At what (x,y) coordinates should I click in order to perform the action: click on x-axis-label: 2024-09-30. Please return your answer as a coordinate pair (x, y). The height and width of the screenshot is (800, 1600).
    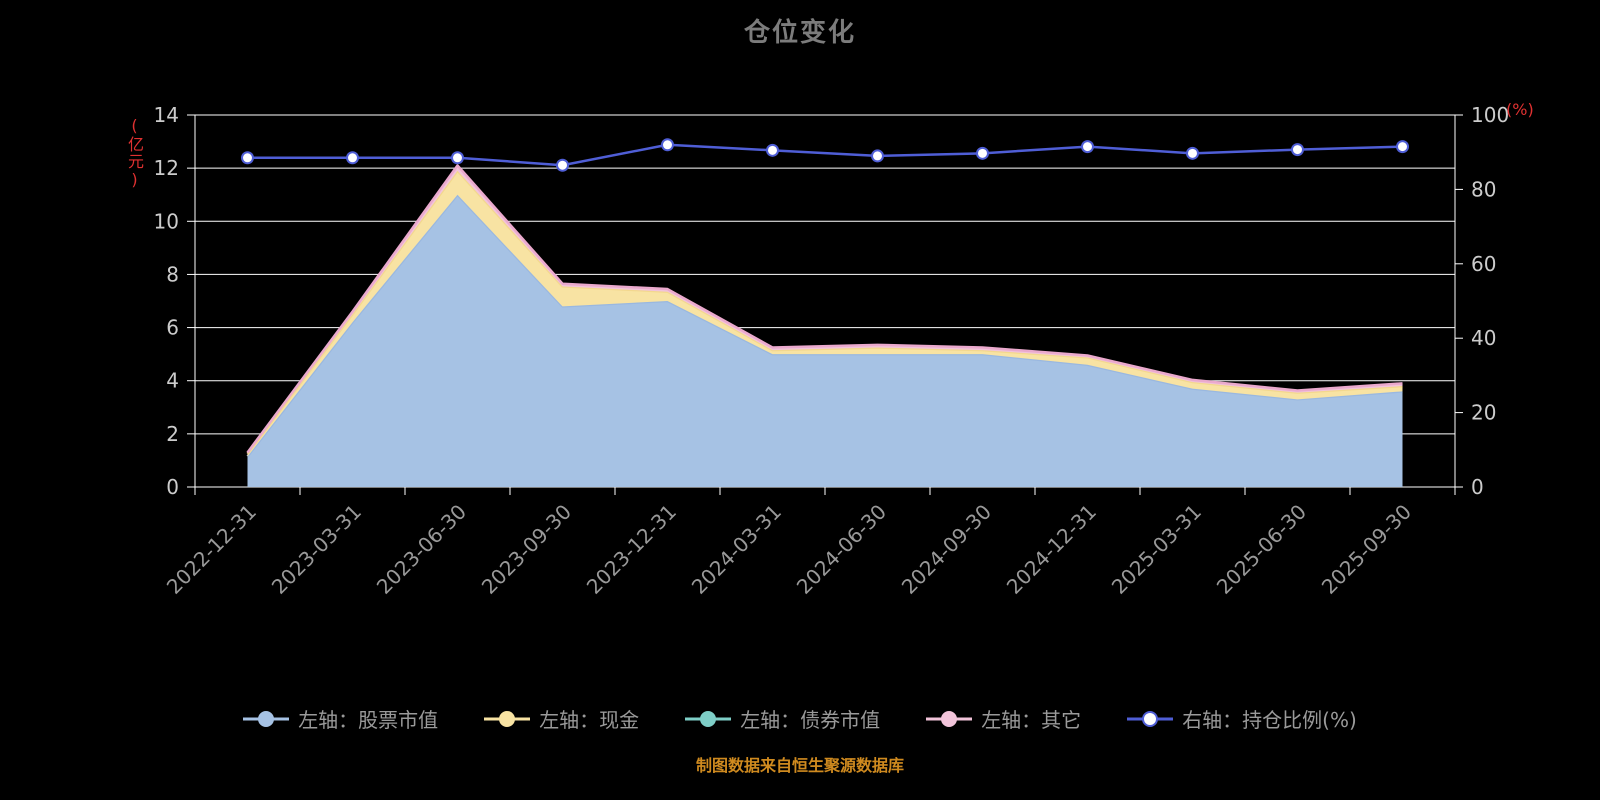
    Looking at the image, I should click on (946, 549).